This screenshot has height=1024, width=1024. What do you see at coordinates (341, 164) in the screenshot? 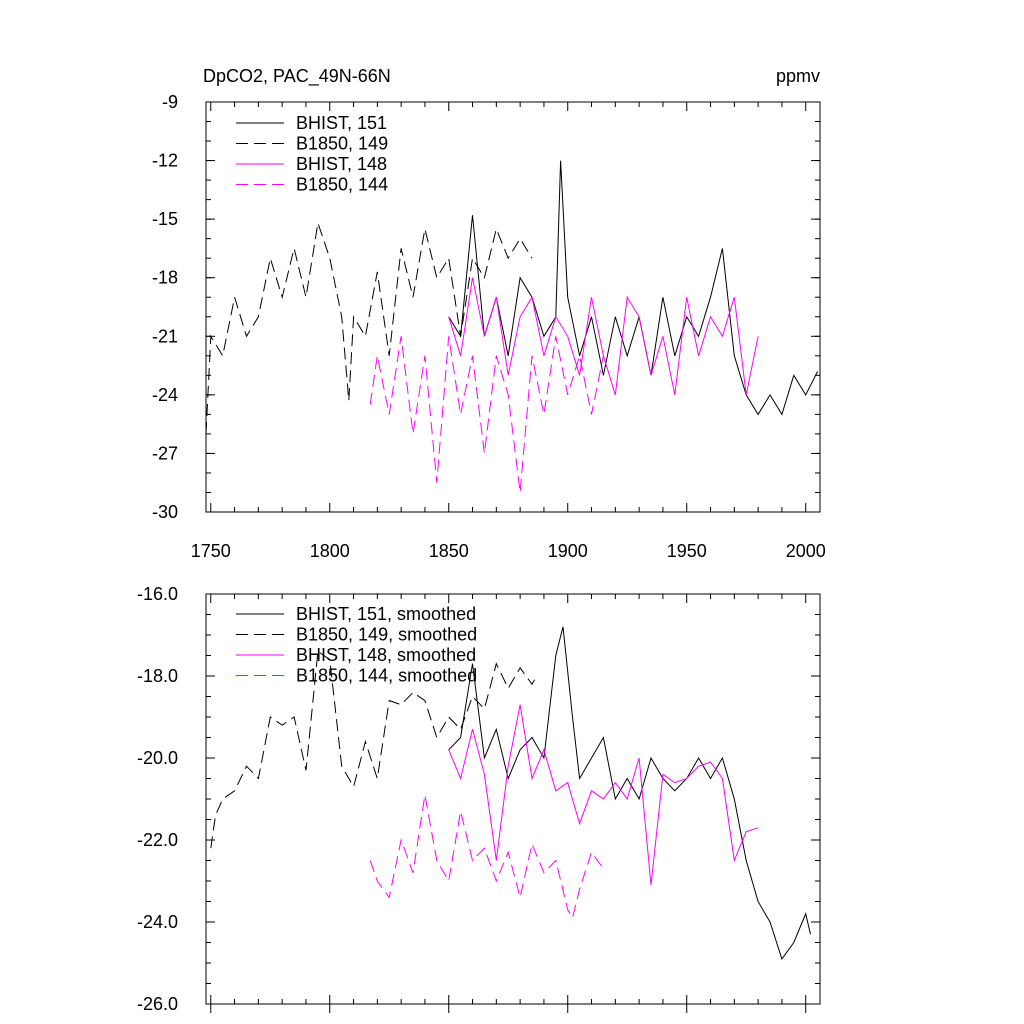
I see `legend-entry-label: BHIST, 148` at bounding box center [341, 164].